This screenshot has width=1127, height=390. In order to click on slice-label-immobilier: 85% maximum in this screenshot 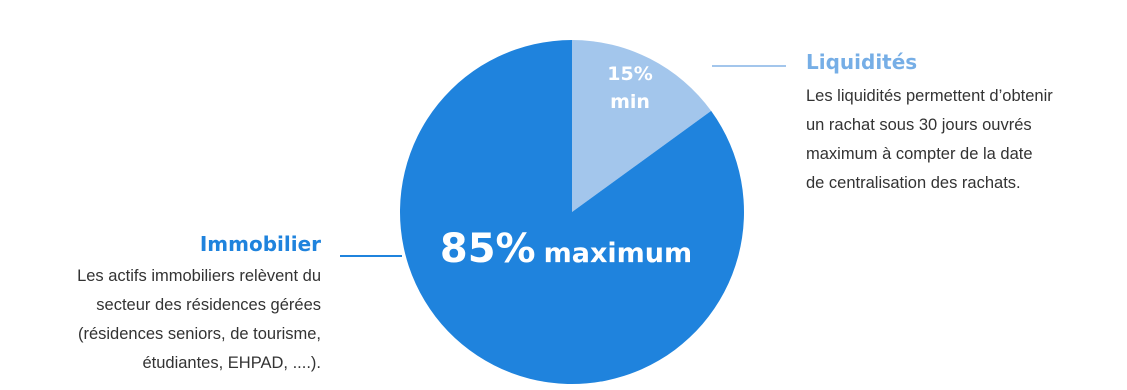, I will do `click(566, 249)`.